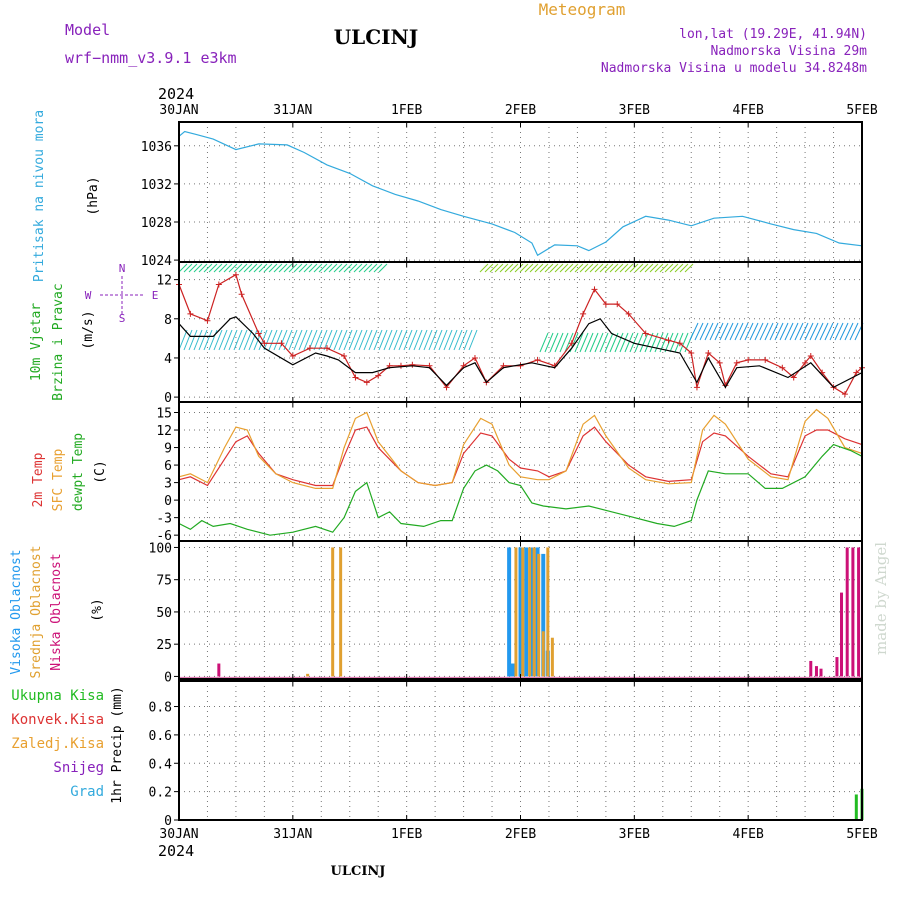 The width and height of the screenshot is (900, 900). I want to click on series-line, so click(520, 448).